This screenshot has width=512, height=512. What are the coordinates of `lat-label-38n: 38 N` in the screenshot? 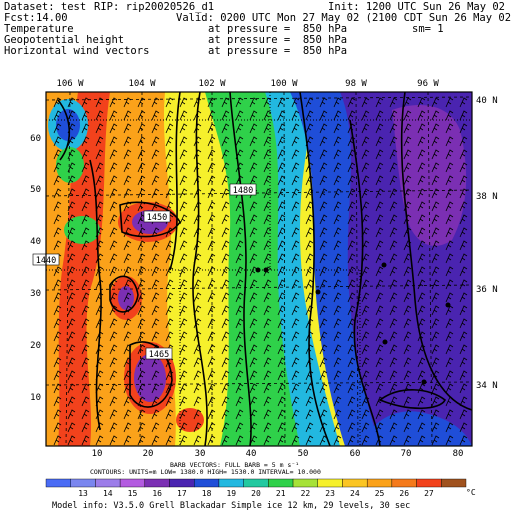 It's located at (487, 197).